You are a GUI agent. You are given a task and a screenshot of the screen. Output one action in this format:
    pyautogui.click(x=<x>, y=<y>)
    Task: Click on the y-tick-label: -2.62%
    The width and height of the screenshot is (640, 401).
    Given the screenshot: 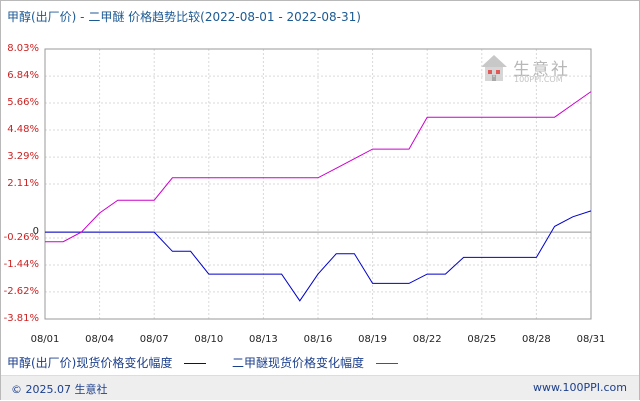 What is the action you would take?
    pyautogui.click(x=21, y=291)
    